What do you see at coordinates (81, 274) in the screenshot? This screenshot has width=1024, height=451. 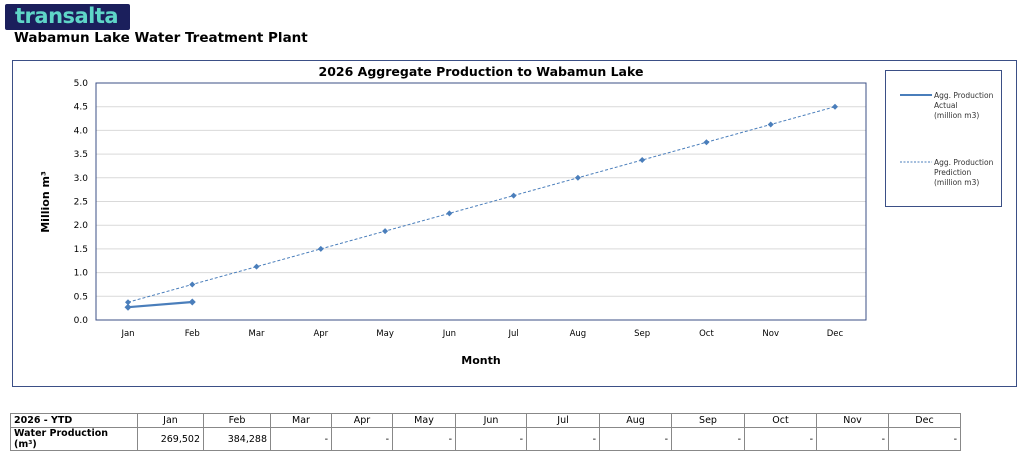 I see `y-tick-label: 1.0` at bounding box center [81, 274].